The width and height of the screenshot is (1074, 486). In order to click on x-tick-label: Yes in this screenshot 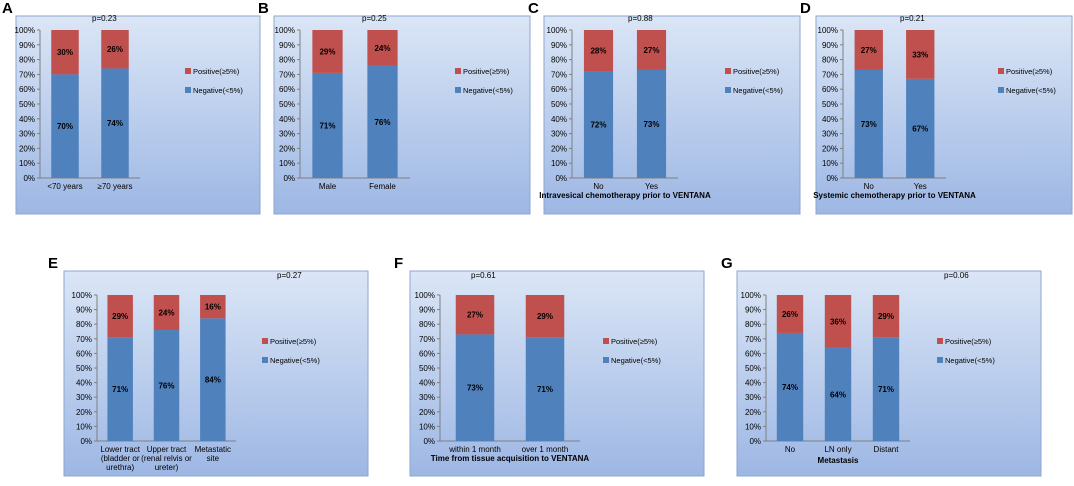, I will do `click(920, 186)`.